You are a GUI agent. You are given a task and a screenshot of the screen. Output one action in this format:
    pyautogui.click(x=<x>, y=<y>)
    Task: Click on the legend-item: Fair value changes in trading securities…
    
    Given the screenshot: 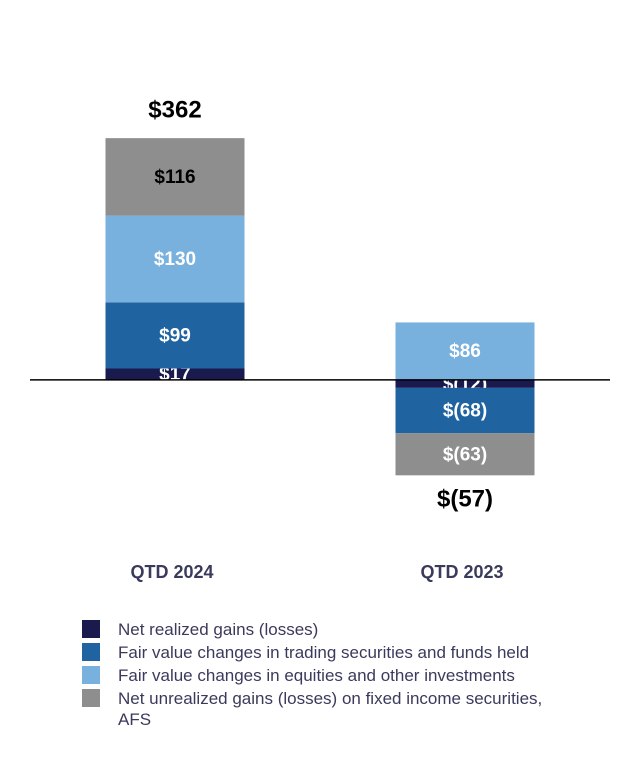 What is the action you would take?
    pyautogui.click(x=322, y=652)
    